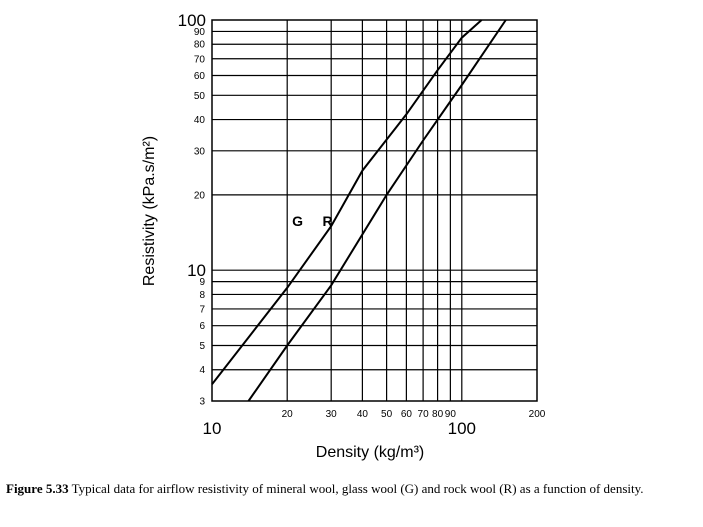 This screenshot has height=527, width=703. I want to click on y-tick-label-60: 60, so click(200, 76).